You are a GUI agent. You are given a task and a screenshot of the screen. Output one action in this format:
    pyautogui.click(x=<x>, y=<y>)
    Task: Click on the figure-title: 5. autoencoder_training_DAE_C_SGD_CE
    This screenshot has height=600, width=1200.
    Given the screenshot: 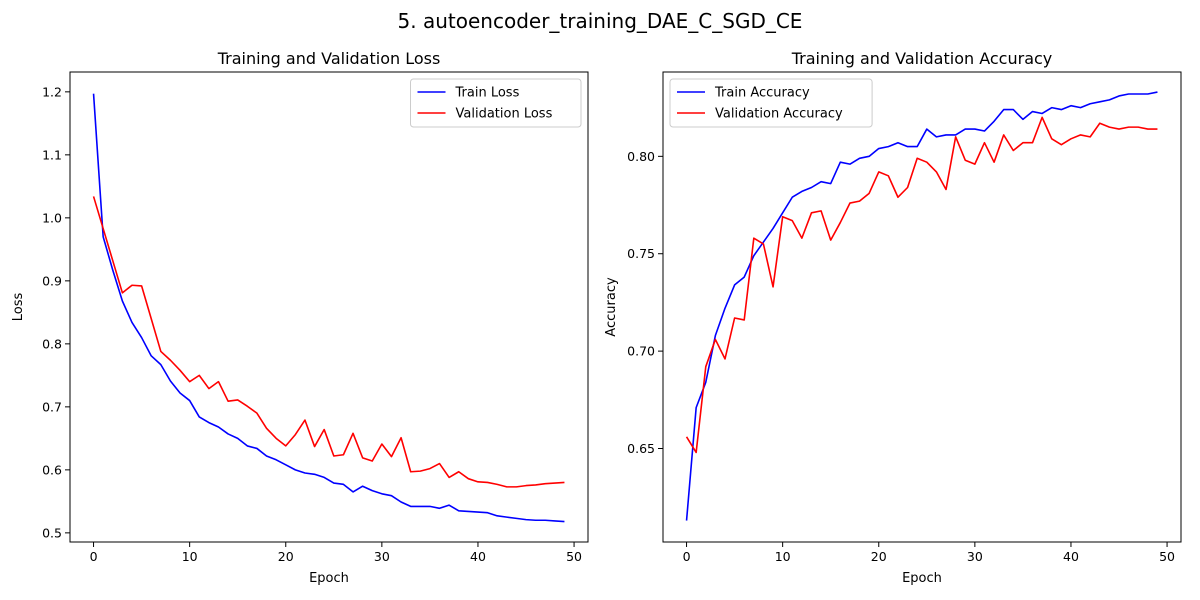 What is the action you would take?
    pyautogui.click(x=600, y=21)
    